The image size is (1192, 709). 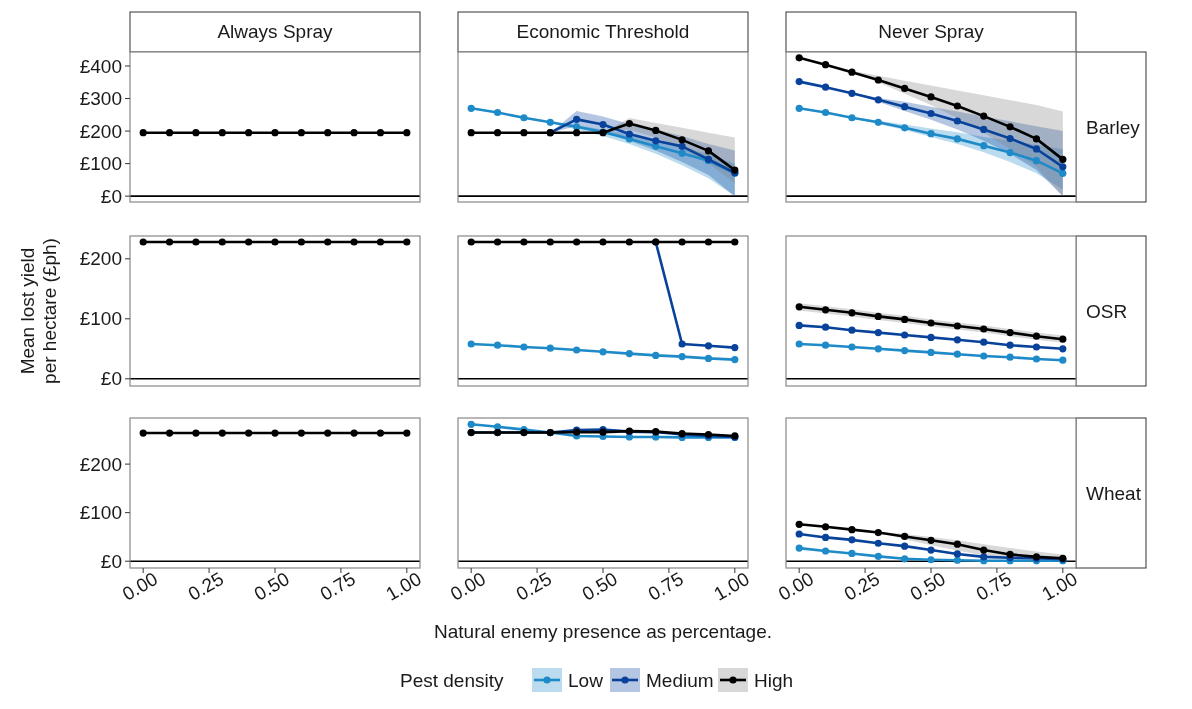 What do you see at coordinates (100, 66) in the screenshot?
I see `y-tick-label: £400` at bounding box center [100, 66].